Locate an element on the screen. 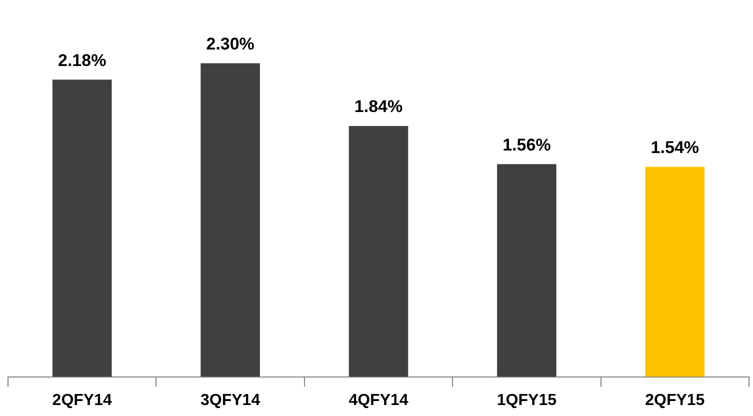  x-tick-label: 2QFY14 is located at coordinates (82, 400).